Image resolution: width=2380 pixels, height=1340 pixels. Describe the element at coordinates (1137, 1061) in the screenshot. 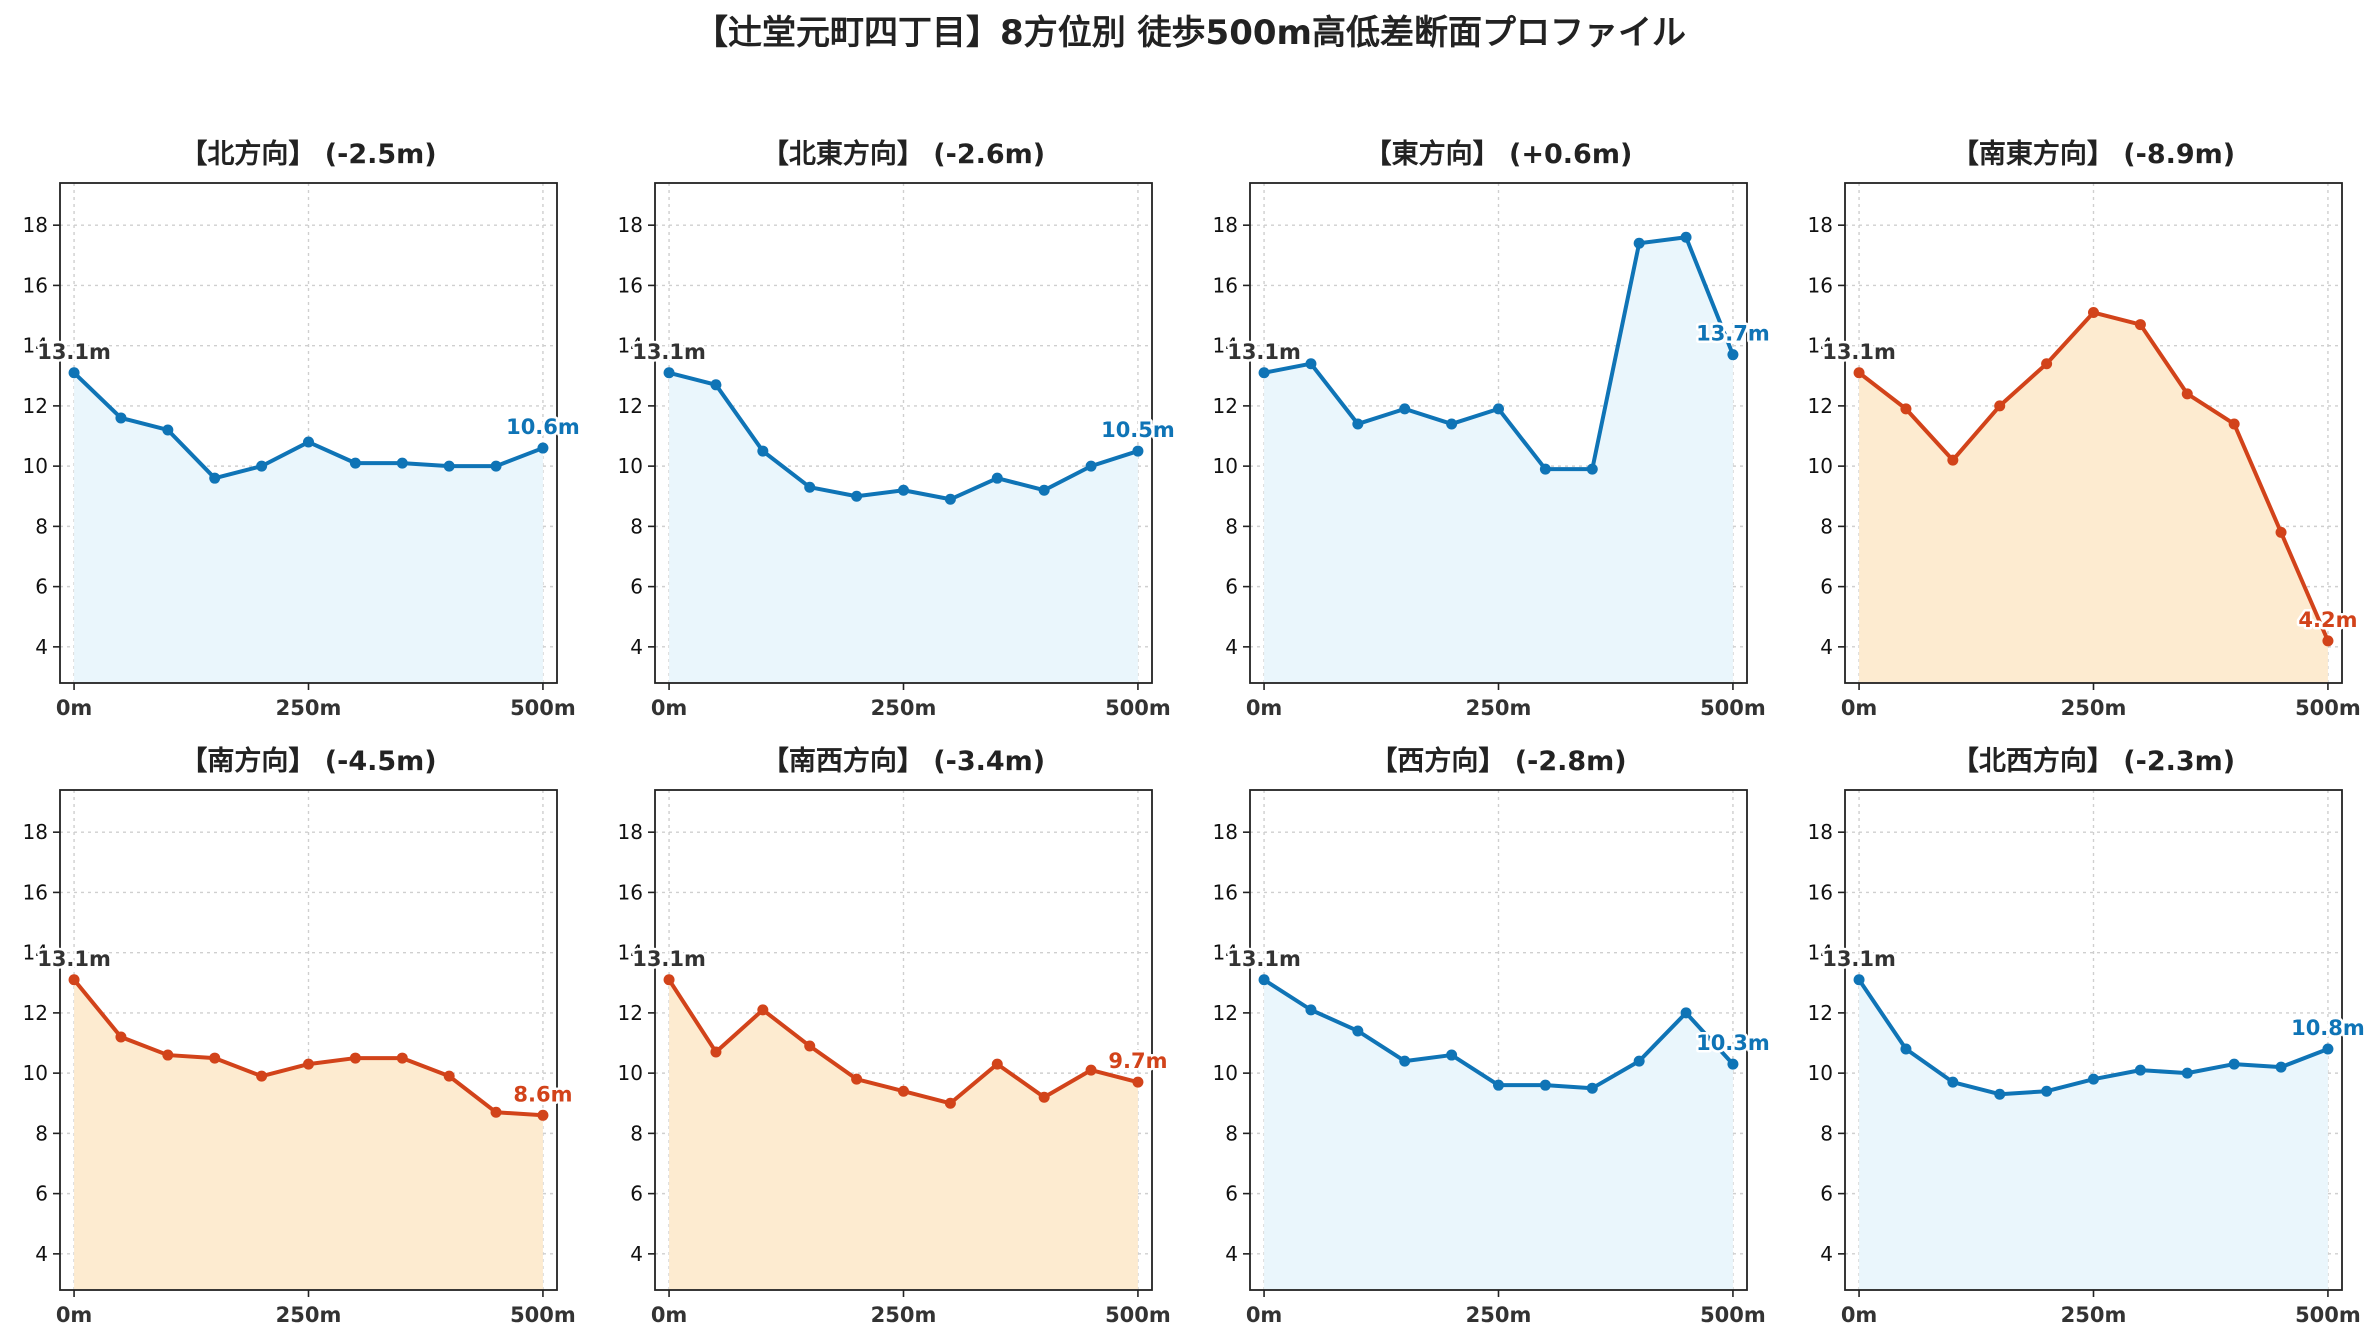

I see `end-elevation-label: 9.7m` at that location.